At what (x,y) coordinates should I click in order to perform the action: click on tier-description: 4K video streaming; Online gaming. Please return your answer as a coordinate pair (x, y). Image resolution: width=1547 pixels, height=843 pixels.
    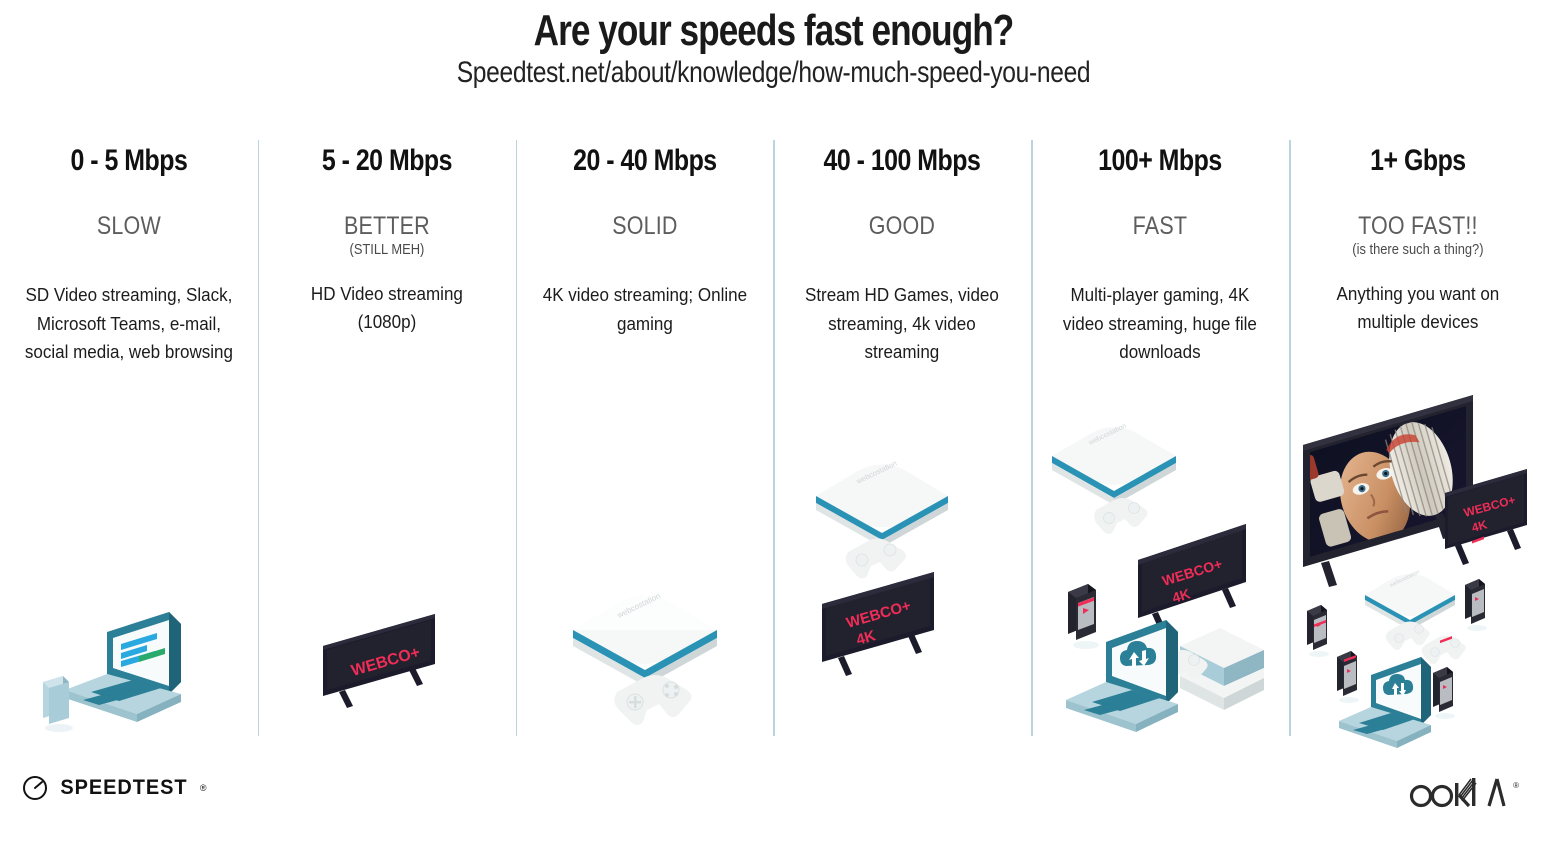
    Looking at the image, I should click on (644, 309).